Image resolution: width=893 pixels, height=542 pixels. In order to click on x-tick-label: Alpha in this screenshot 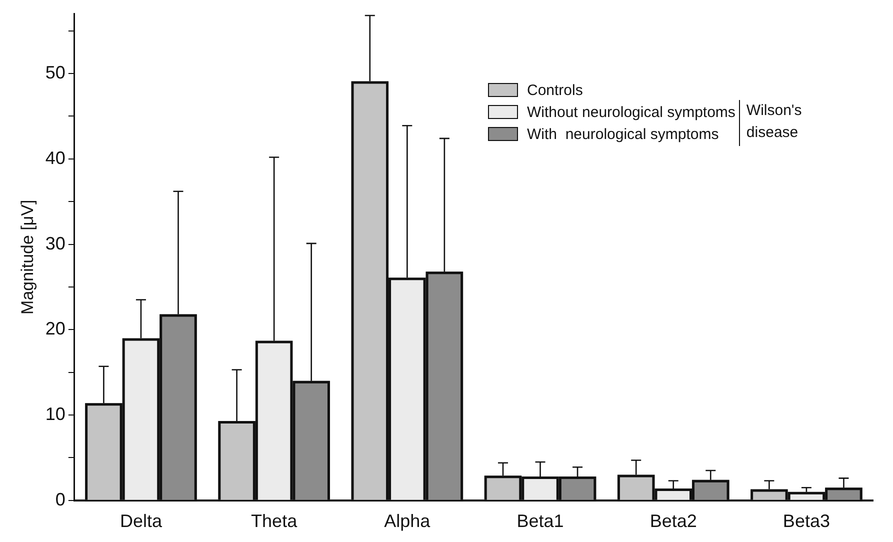, I will do `click(408, 521)`.